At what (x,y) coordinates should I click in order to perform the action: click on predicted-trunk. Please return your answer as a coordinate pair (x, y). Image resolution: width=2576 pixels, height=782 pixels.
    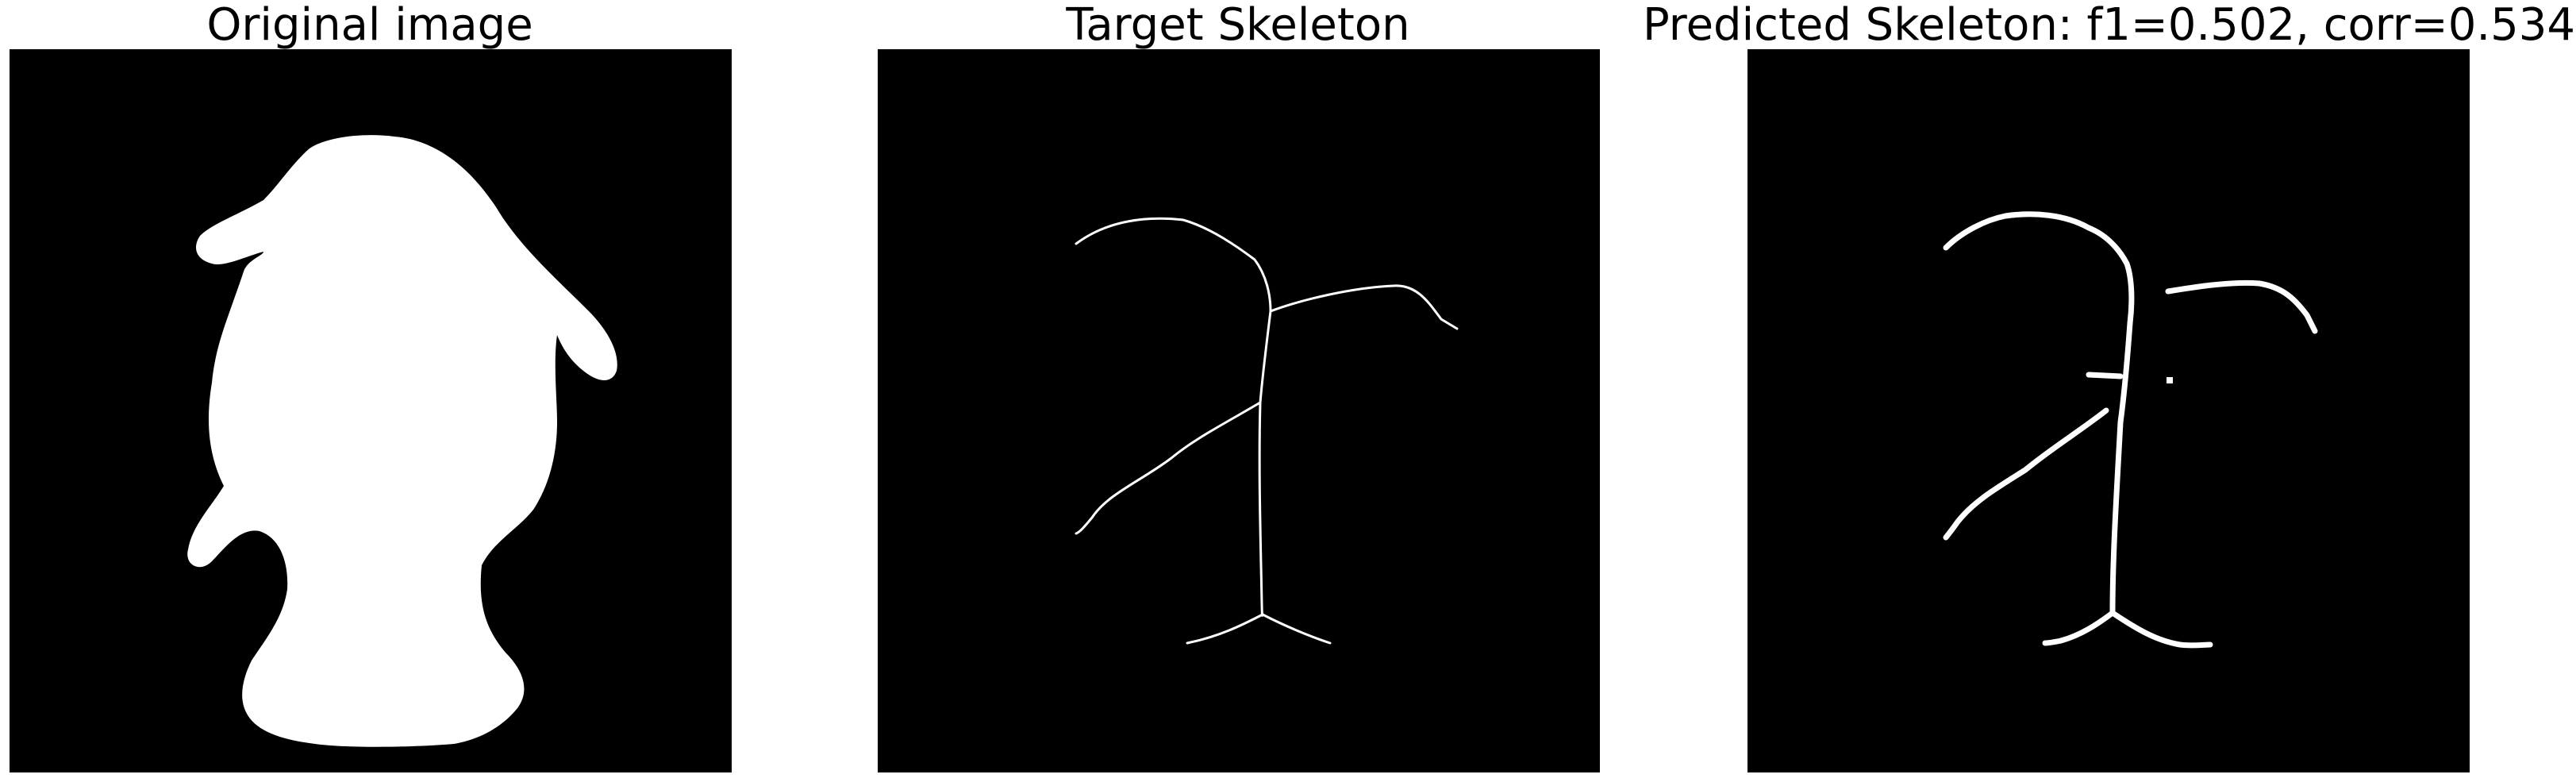
    Looking at the image, I should click on (2121, 468).